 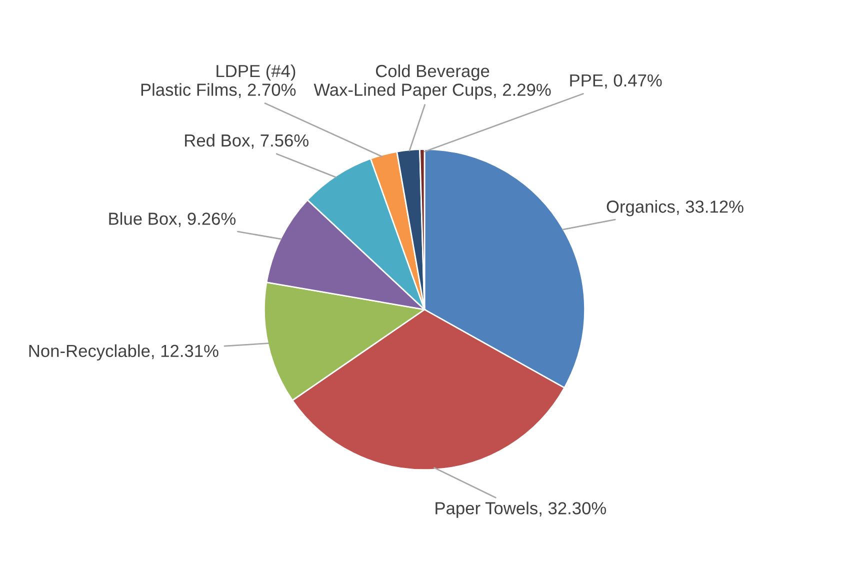 What do you see at coordinates (521, 510) in the screenshot?
I see `slice-label: Paper Towels, 32.30%` at bounding box center [521, 510].